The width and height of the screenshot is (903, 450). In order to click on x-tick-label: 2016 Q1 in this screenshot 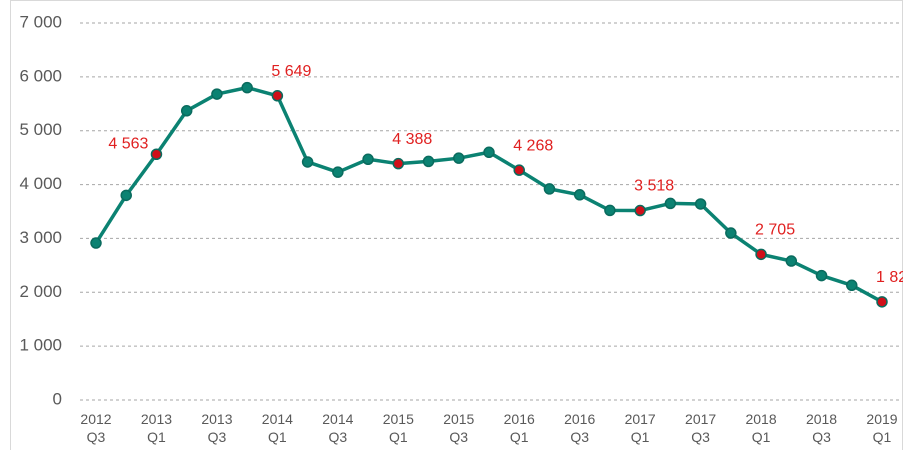, I will do `click(519, 428)`.